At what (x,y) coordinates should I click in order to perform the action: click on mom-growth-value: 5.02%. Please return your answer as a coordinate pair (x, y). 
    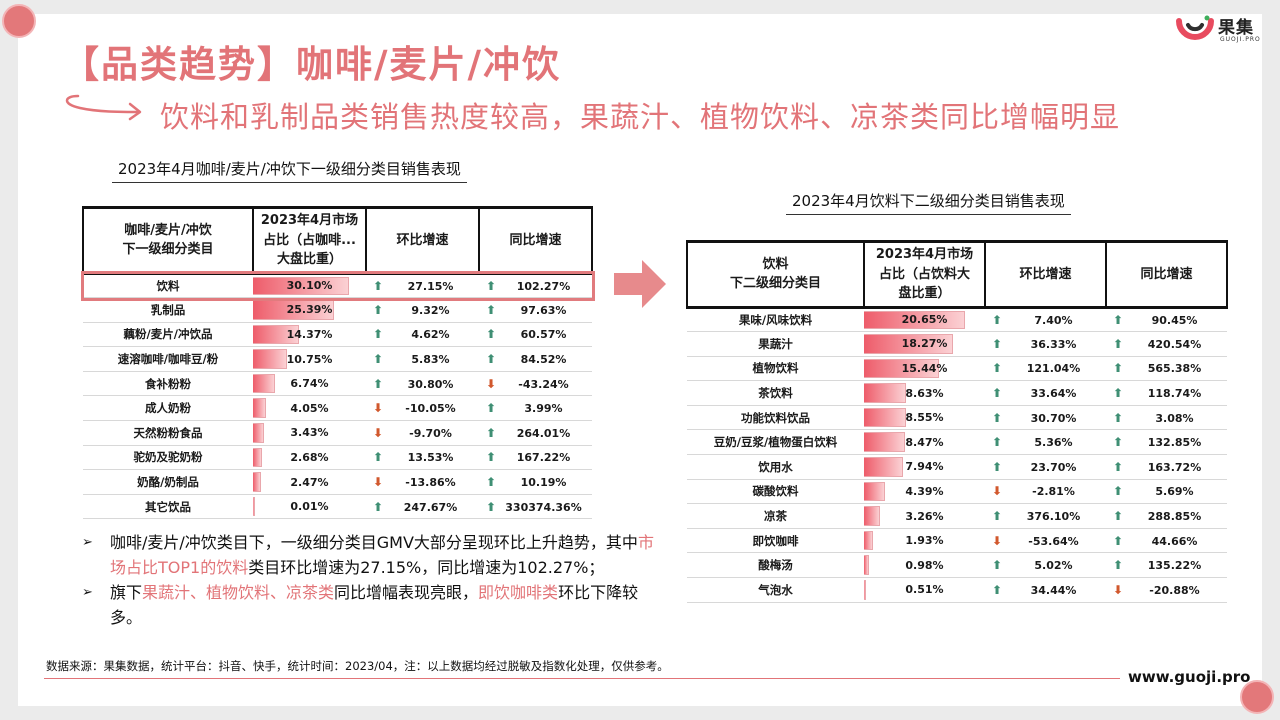
    Looking at the image, I should click on (1053, 566).